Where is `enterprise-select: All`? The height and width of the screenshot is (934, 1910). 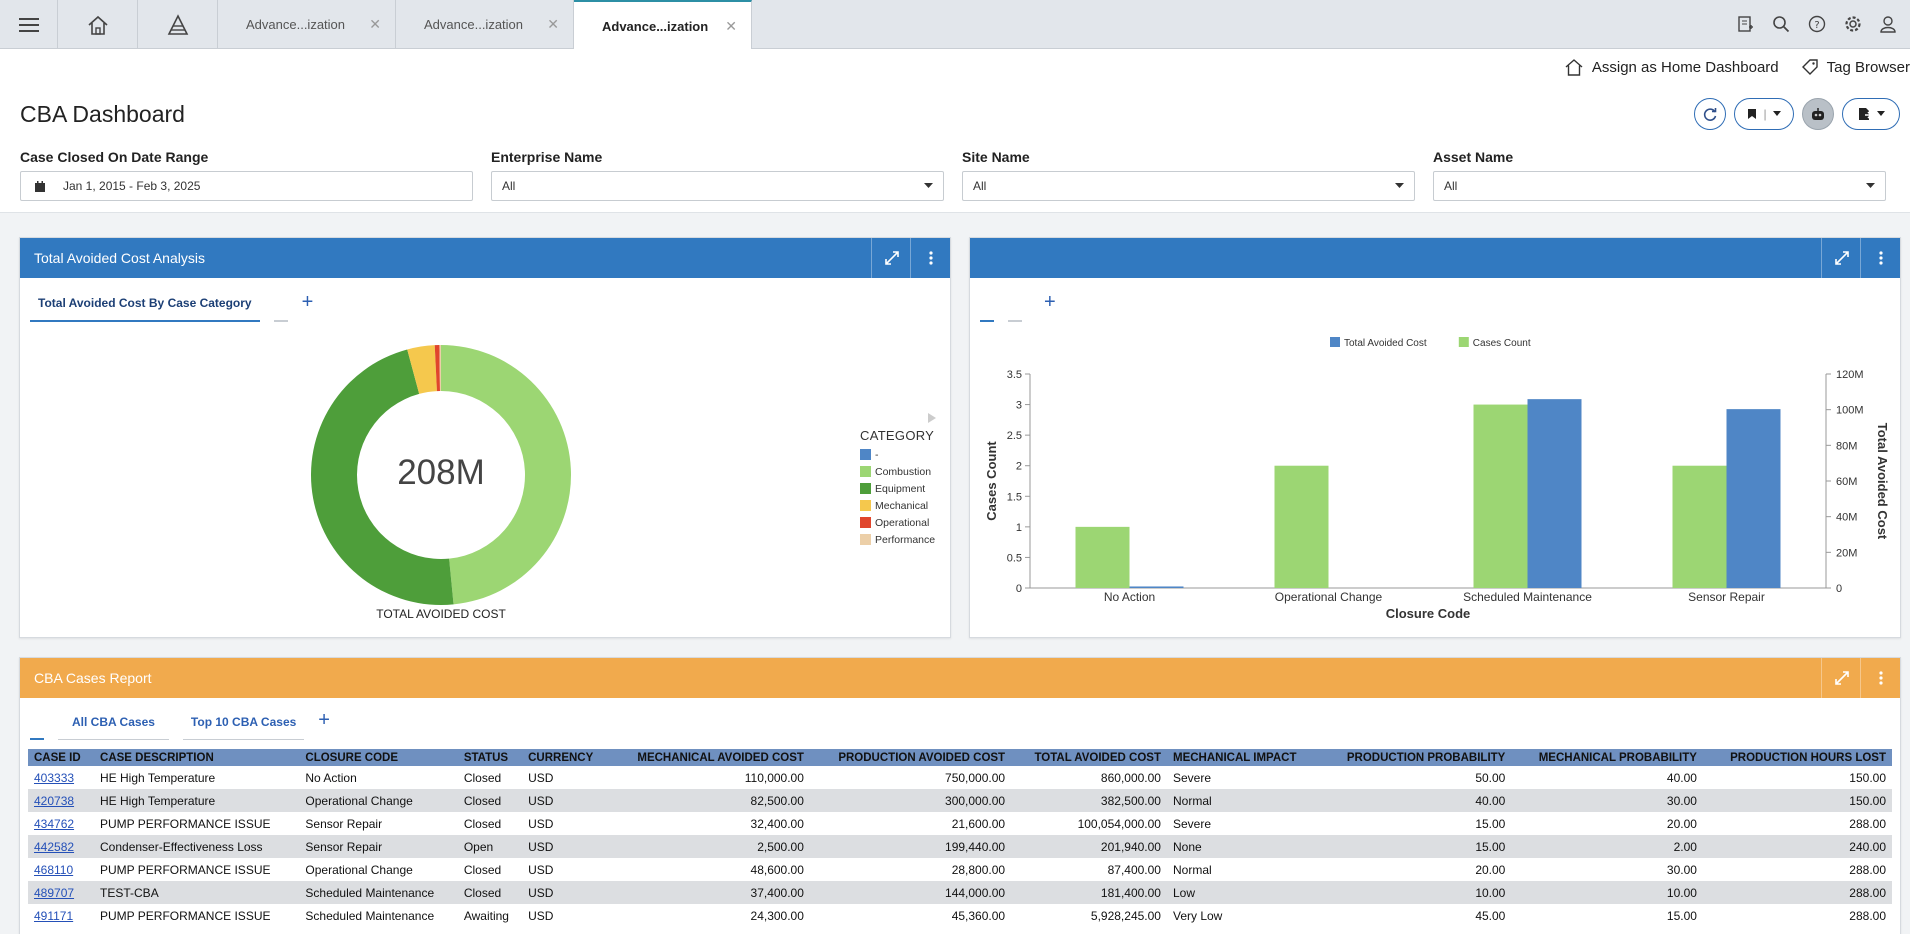
enterprise-select: All is located at coordinates (717, 186).